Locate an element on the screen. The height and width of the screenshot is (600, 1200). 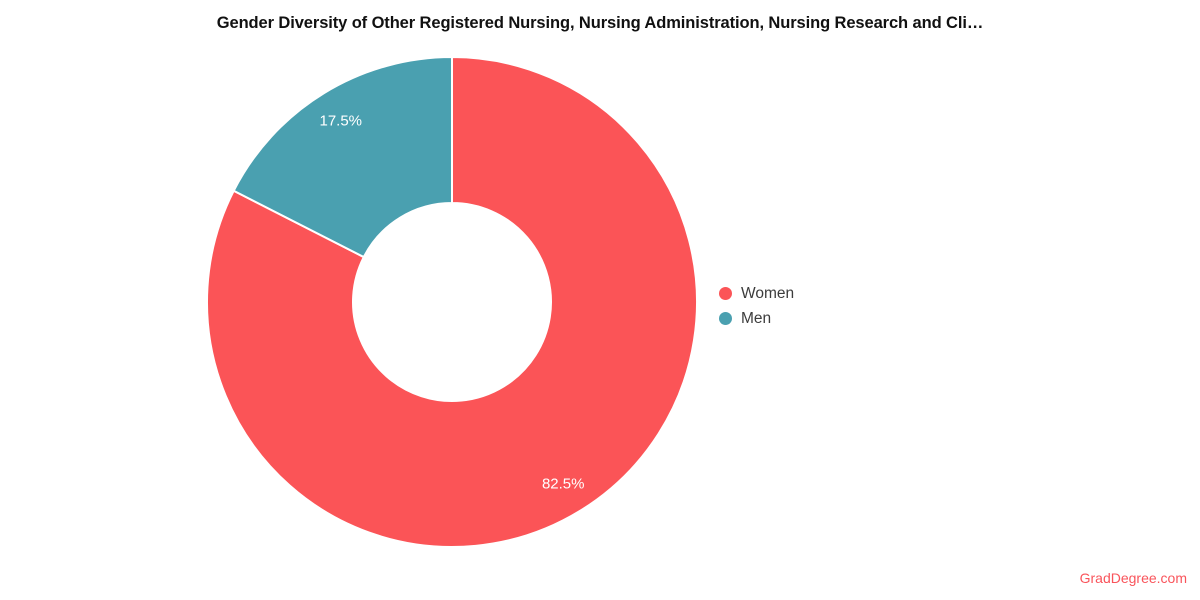
legend-label-men: Men is located at coordinates (756, 318).